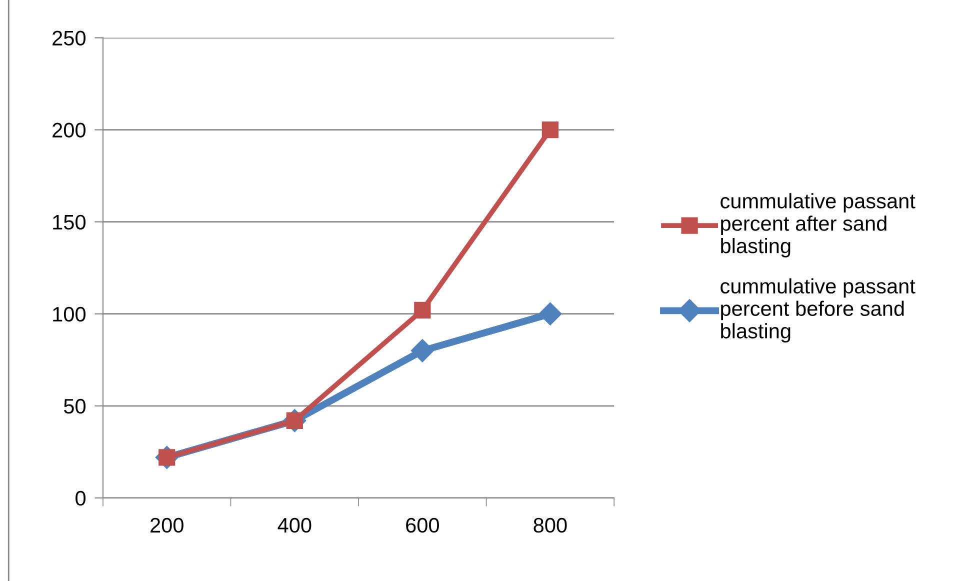  What do you see at coordinates (550, 525) in the screenshot?
I see `x-tick-label: 800` at bounding box center [550, 525].